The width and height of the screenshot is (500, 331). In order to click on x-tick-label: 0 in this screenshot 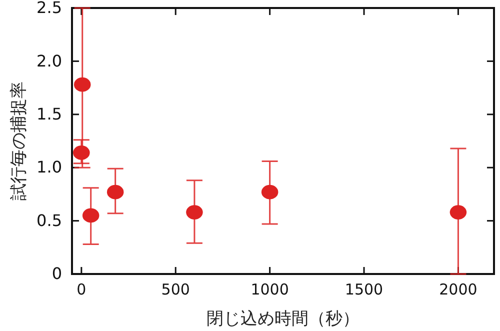, I will do `click(81, 289)`.